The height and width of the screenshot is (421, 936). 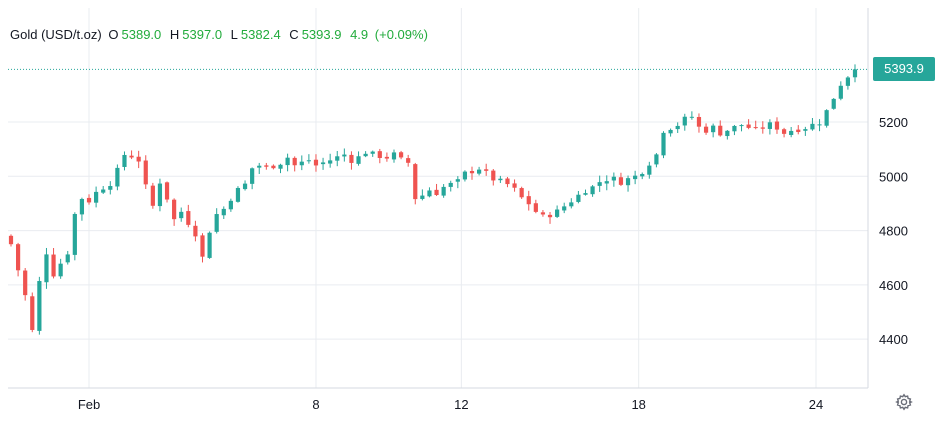 What do you see at coordinates (359, 34) in the screenshot?
I see `change-value: 4.9` at bounding box center [359, 34].